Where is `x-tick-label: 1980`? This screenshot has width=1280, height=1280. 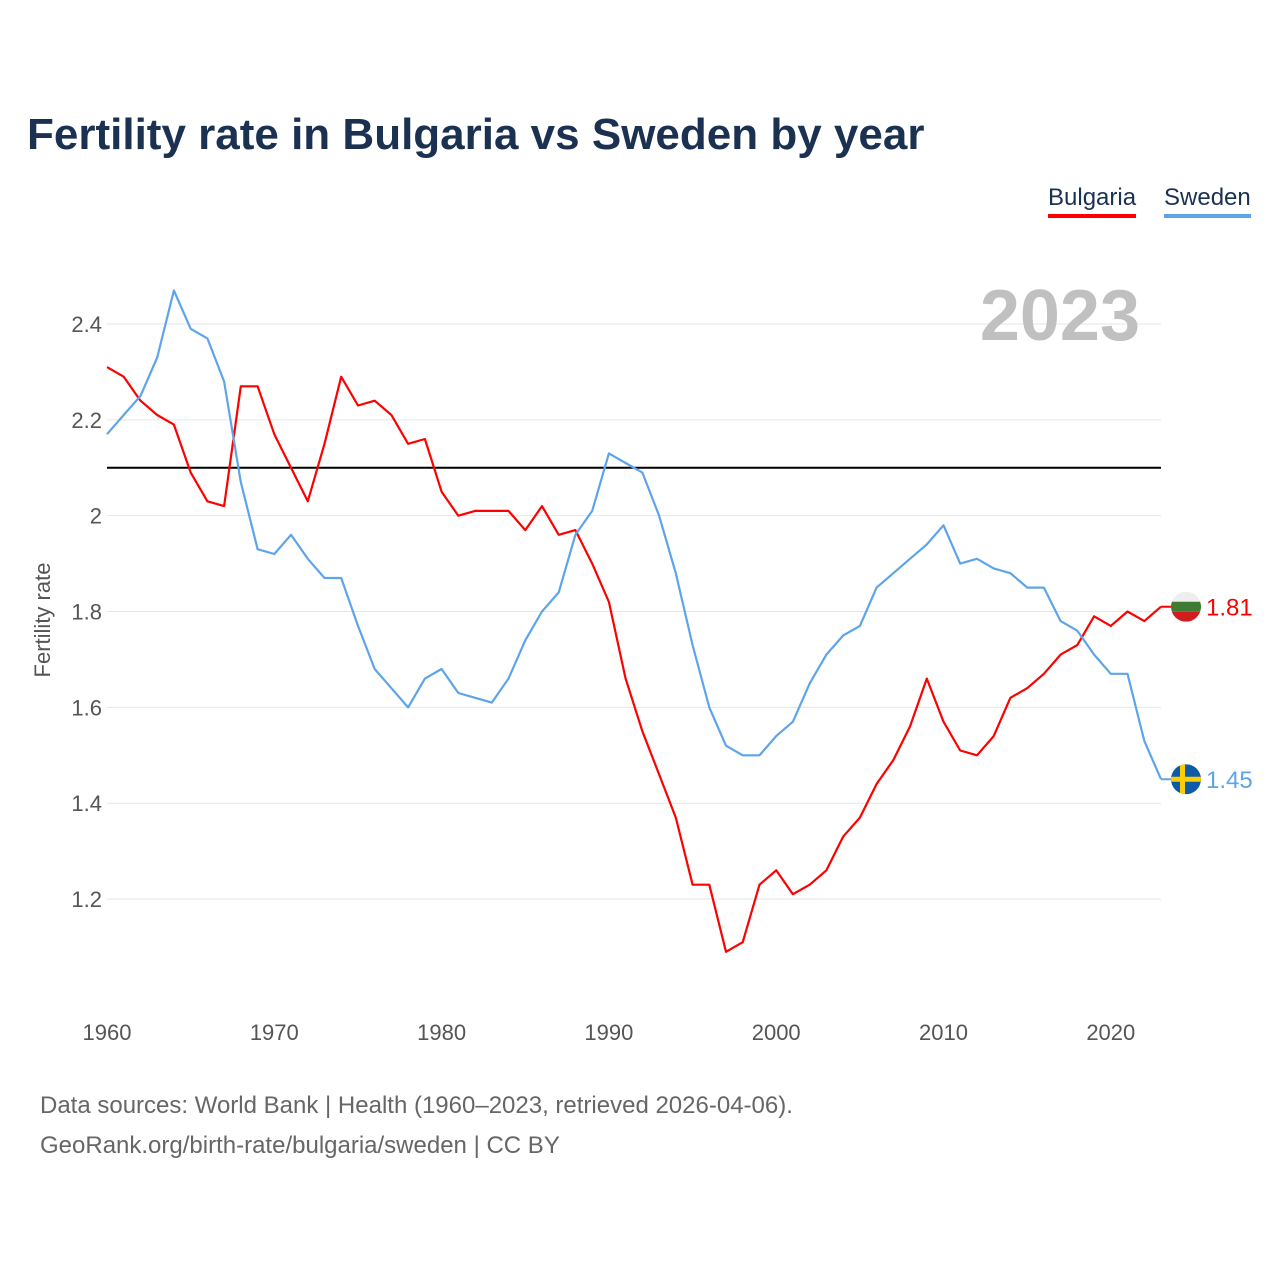 x-tick-label: 1980 is located at coordinates (441, 1032).